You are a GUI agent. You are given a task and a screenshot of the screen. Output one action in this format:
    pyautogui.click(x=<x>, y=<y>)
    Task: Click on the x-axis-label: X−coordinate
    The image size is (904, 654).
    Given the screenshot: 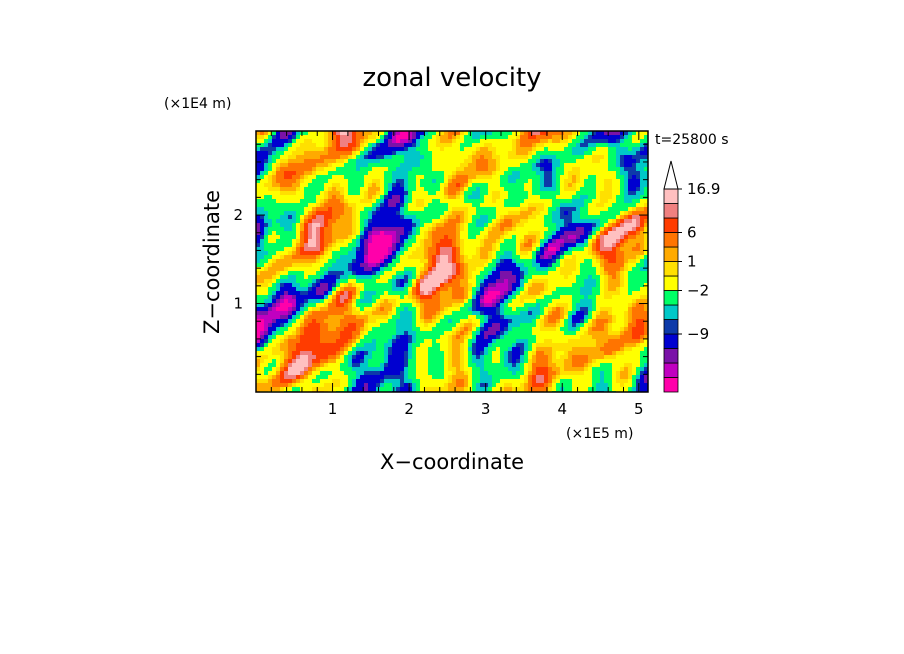 What is the action you would take?
    pyautogui.click(x=452, y=462)
    